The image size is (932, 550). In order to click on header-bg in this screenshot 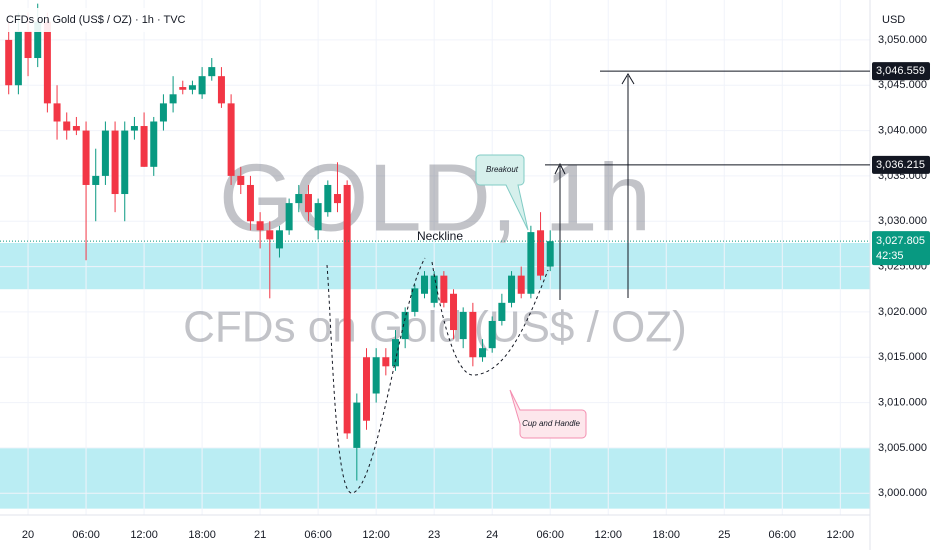, I will do `click(84, 20)`.